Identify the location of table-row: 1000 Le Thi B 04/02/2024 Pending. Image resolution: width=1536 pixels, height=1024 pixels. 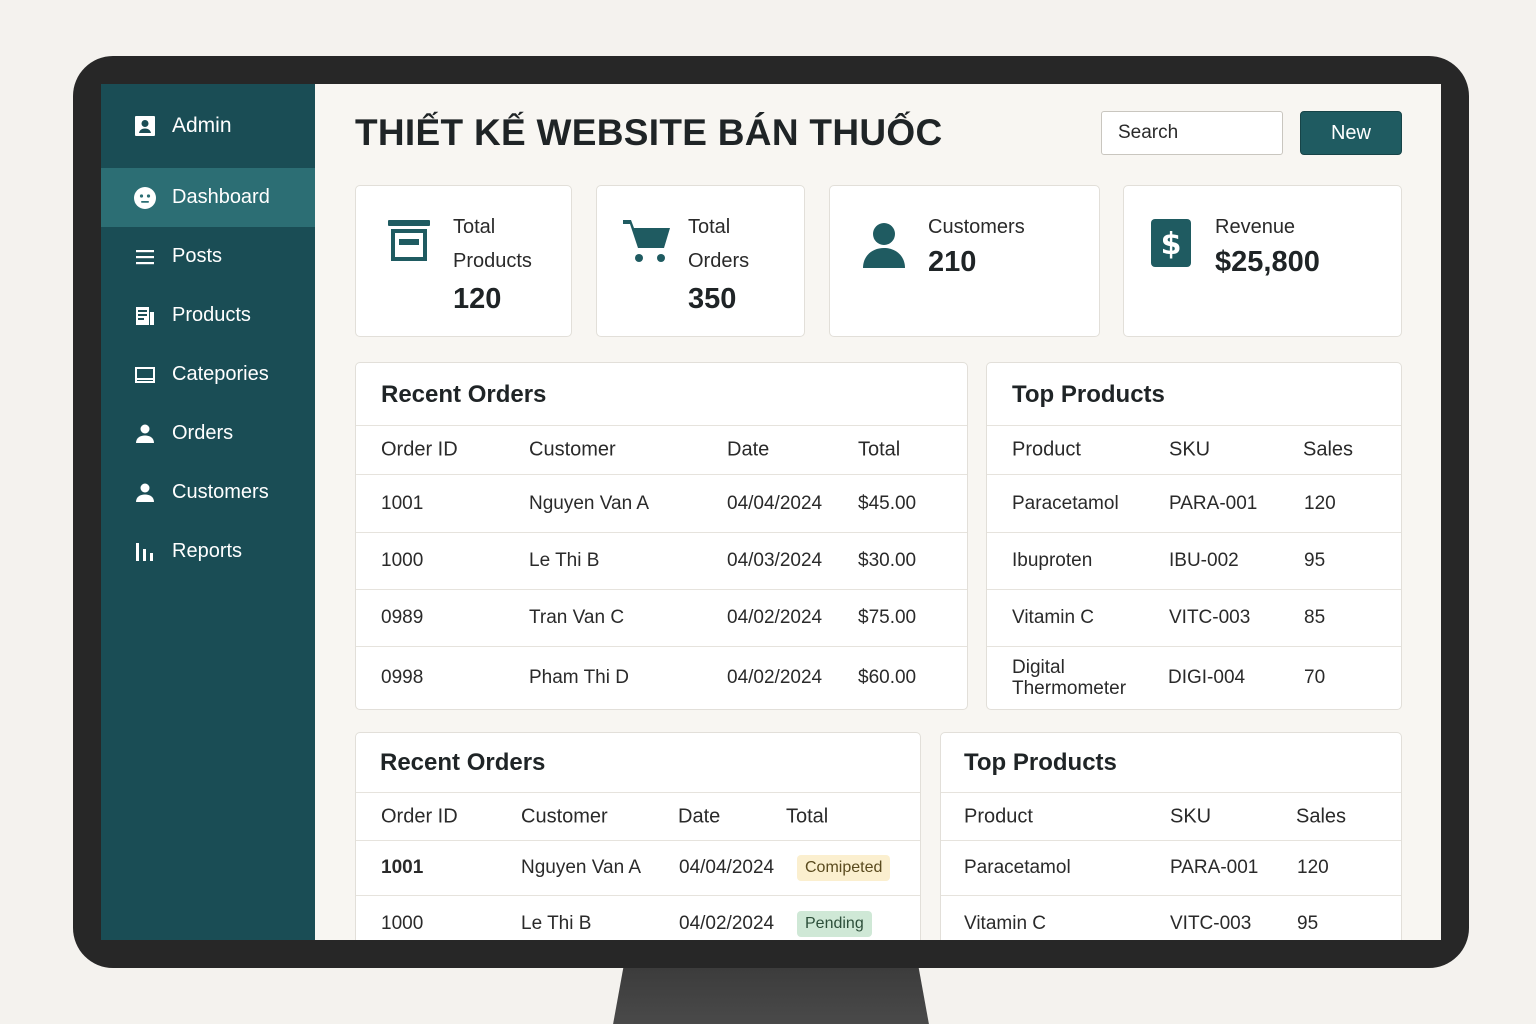
(638, 918).